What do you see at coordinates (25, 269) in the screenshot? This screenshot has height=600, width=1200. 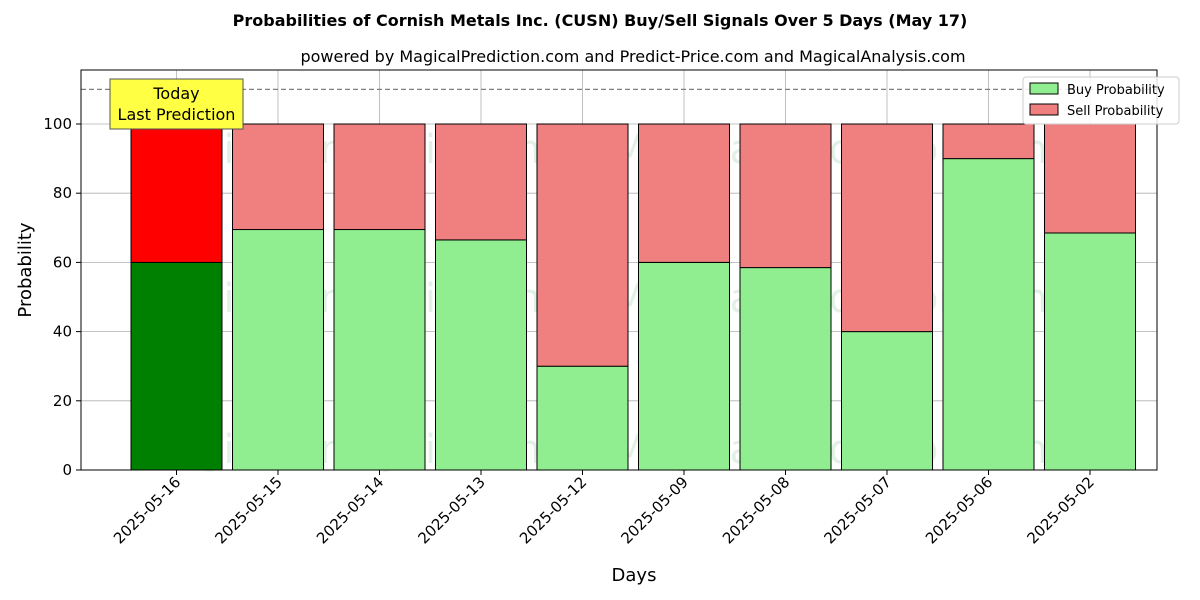 I see `y-axis-label: Probability` at bounding box center [25, 269].